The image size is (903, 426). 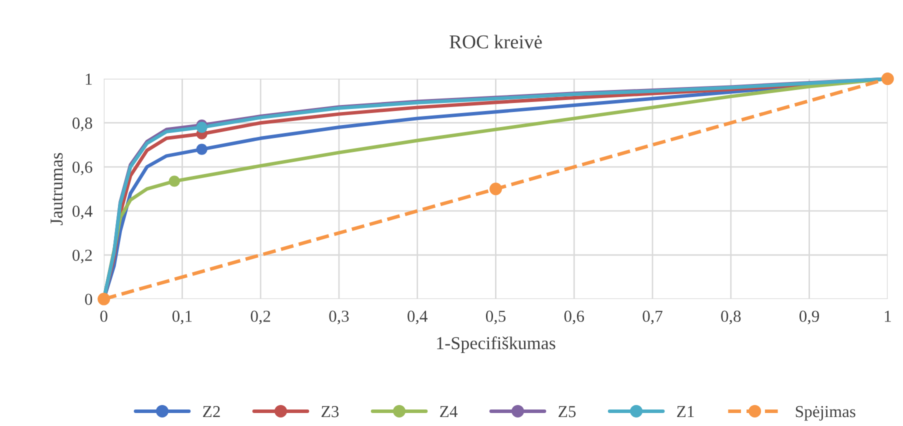 What do you see at coordinates (887, 316) in the screenshot?
I see `x-tick-label: 1` at bounding box center [887, 316].